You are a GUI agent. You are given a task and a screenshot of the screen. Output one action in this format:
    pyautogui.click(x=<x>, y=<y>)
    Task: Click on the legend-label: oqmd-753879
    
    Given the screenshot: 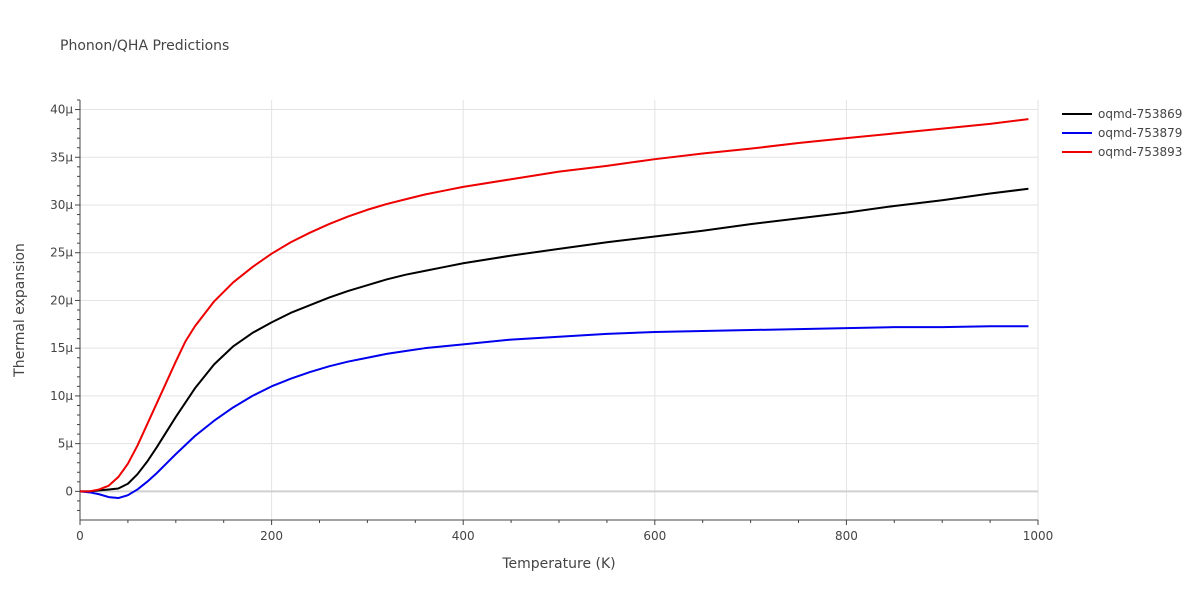 What is the action you would take?
    pyautogui.click(x=1140, y=133)
    